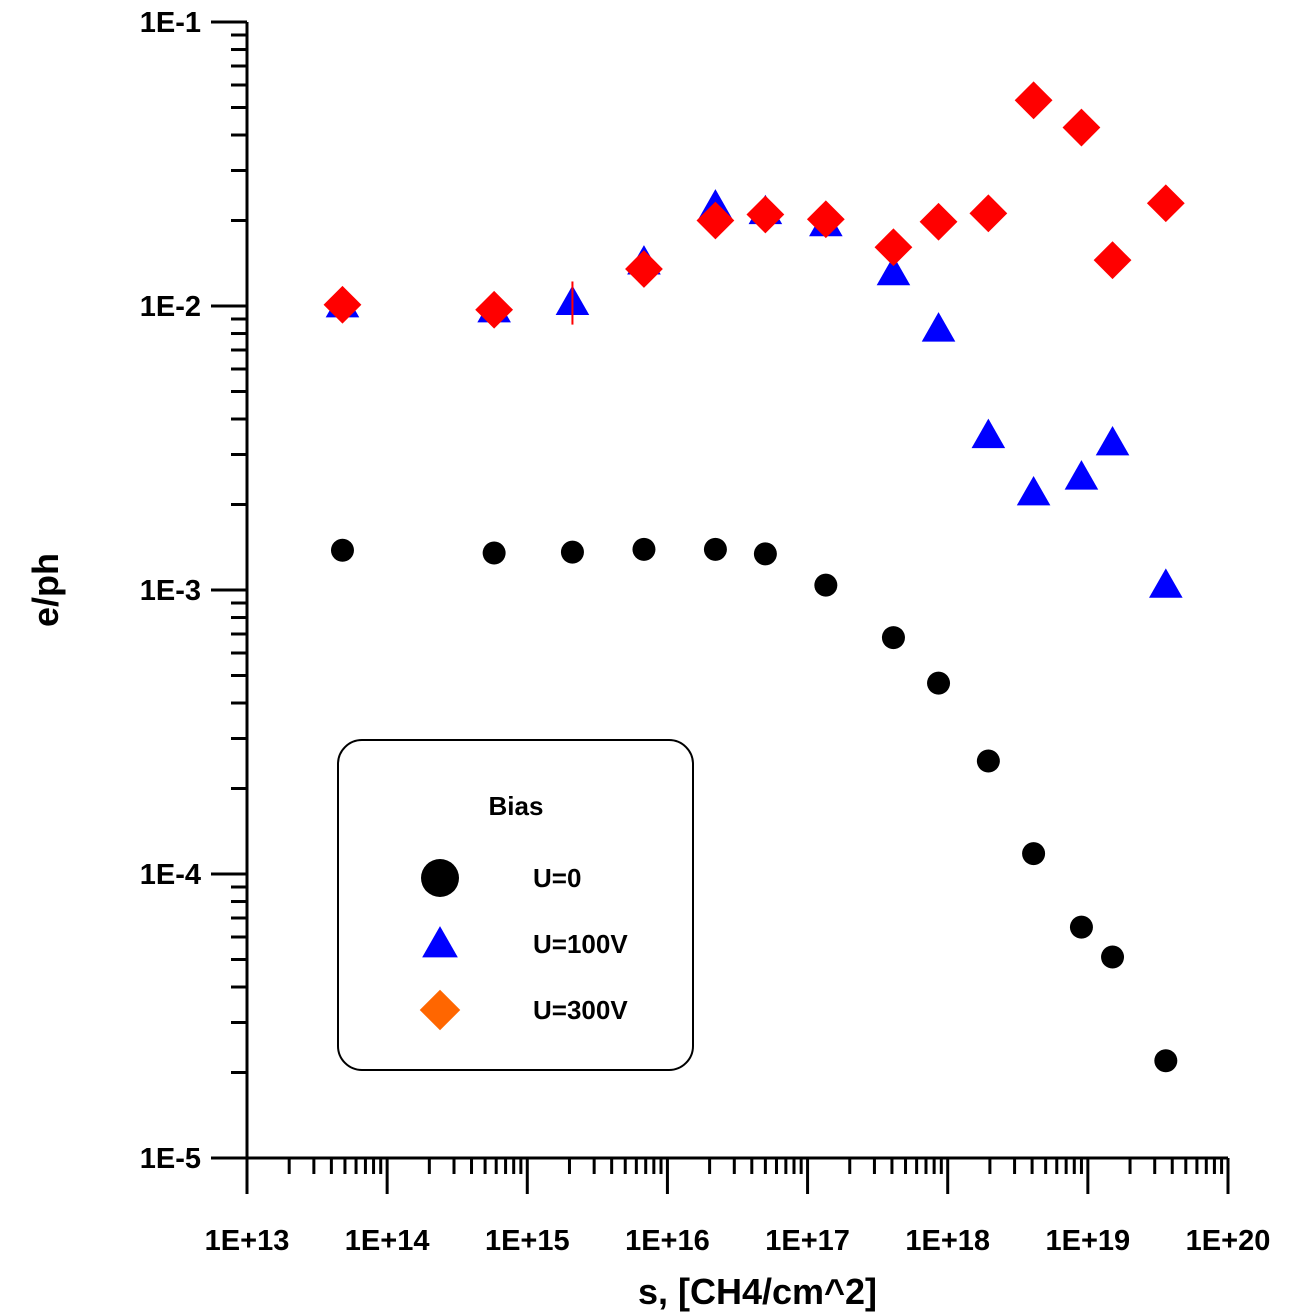  Describe the element at coordinates (516, 806) in the screenshot. I see `legend-title: Bias` at that location.